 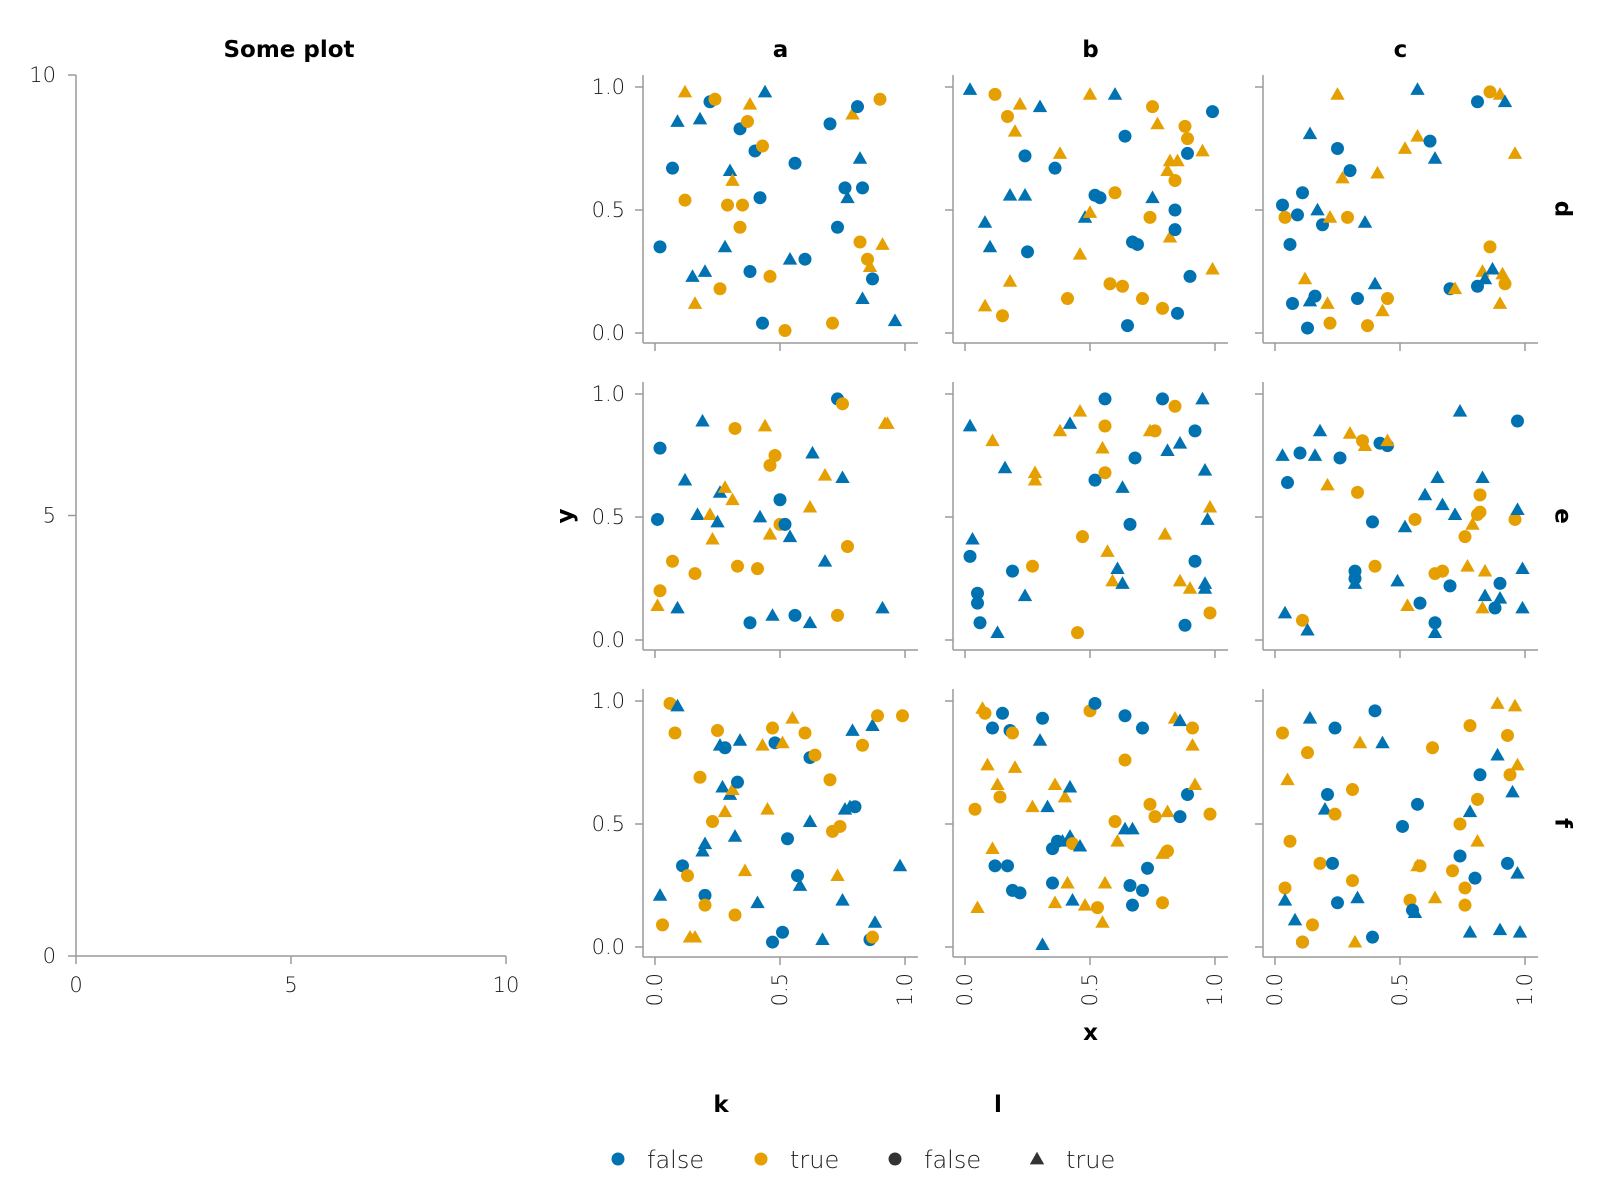 What do you see at coordinates (863, 1133) in the screenshot?
I see `legend: k l false true false true` at bounding box center [863, 1133].